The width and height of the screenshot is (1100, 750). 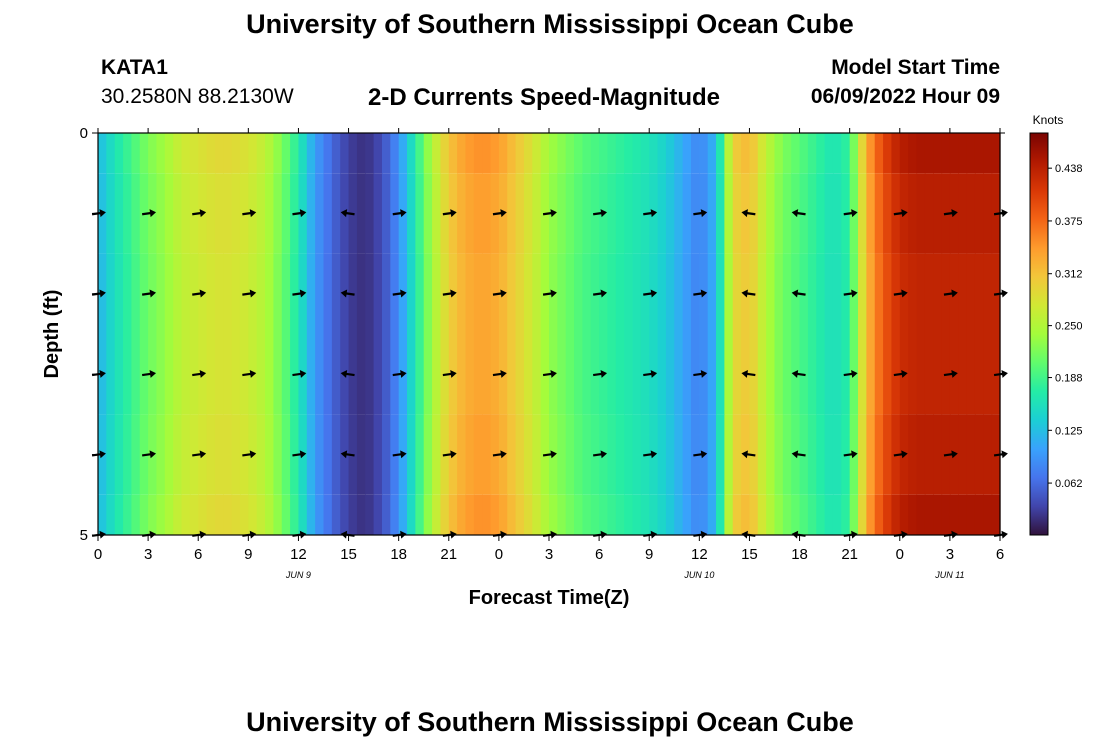 What do you see at coordinates (134, 67) in the screenshot?
I see `station-id: KATA1` at bounding box center [134, 67].